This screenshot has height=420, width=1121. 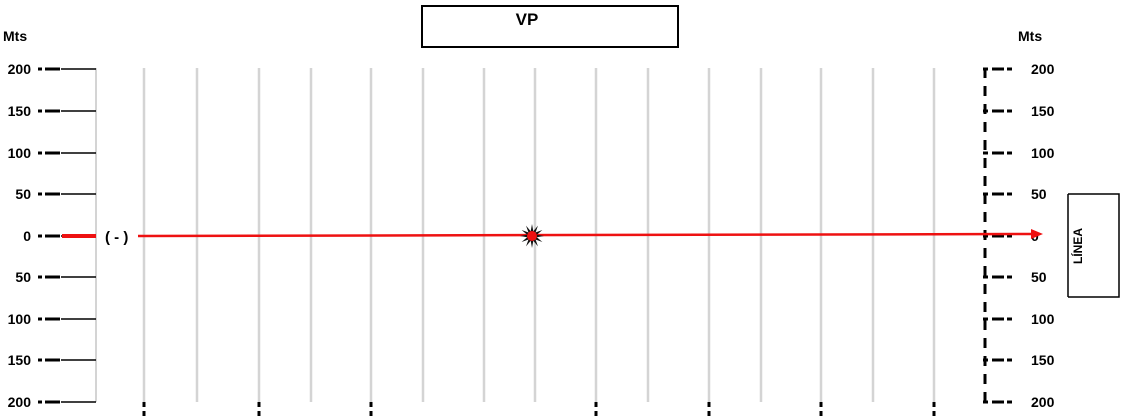 What do you see at coordinates (1077, 246) in the screenshot?
I see `line-label-text: LÍNEA` at bounding box center [1077, 246].